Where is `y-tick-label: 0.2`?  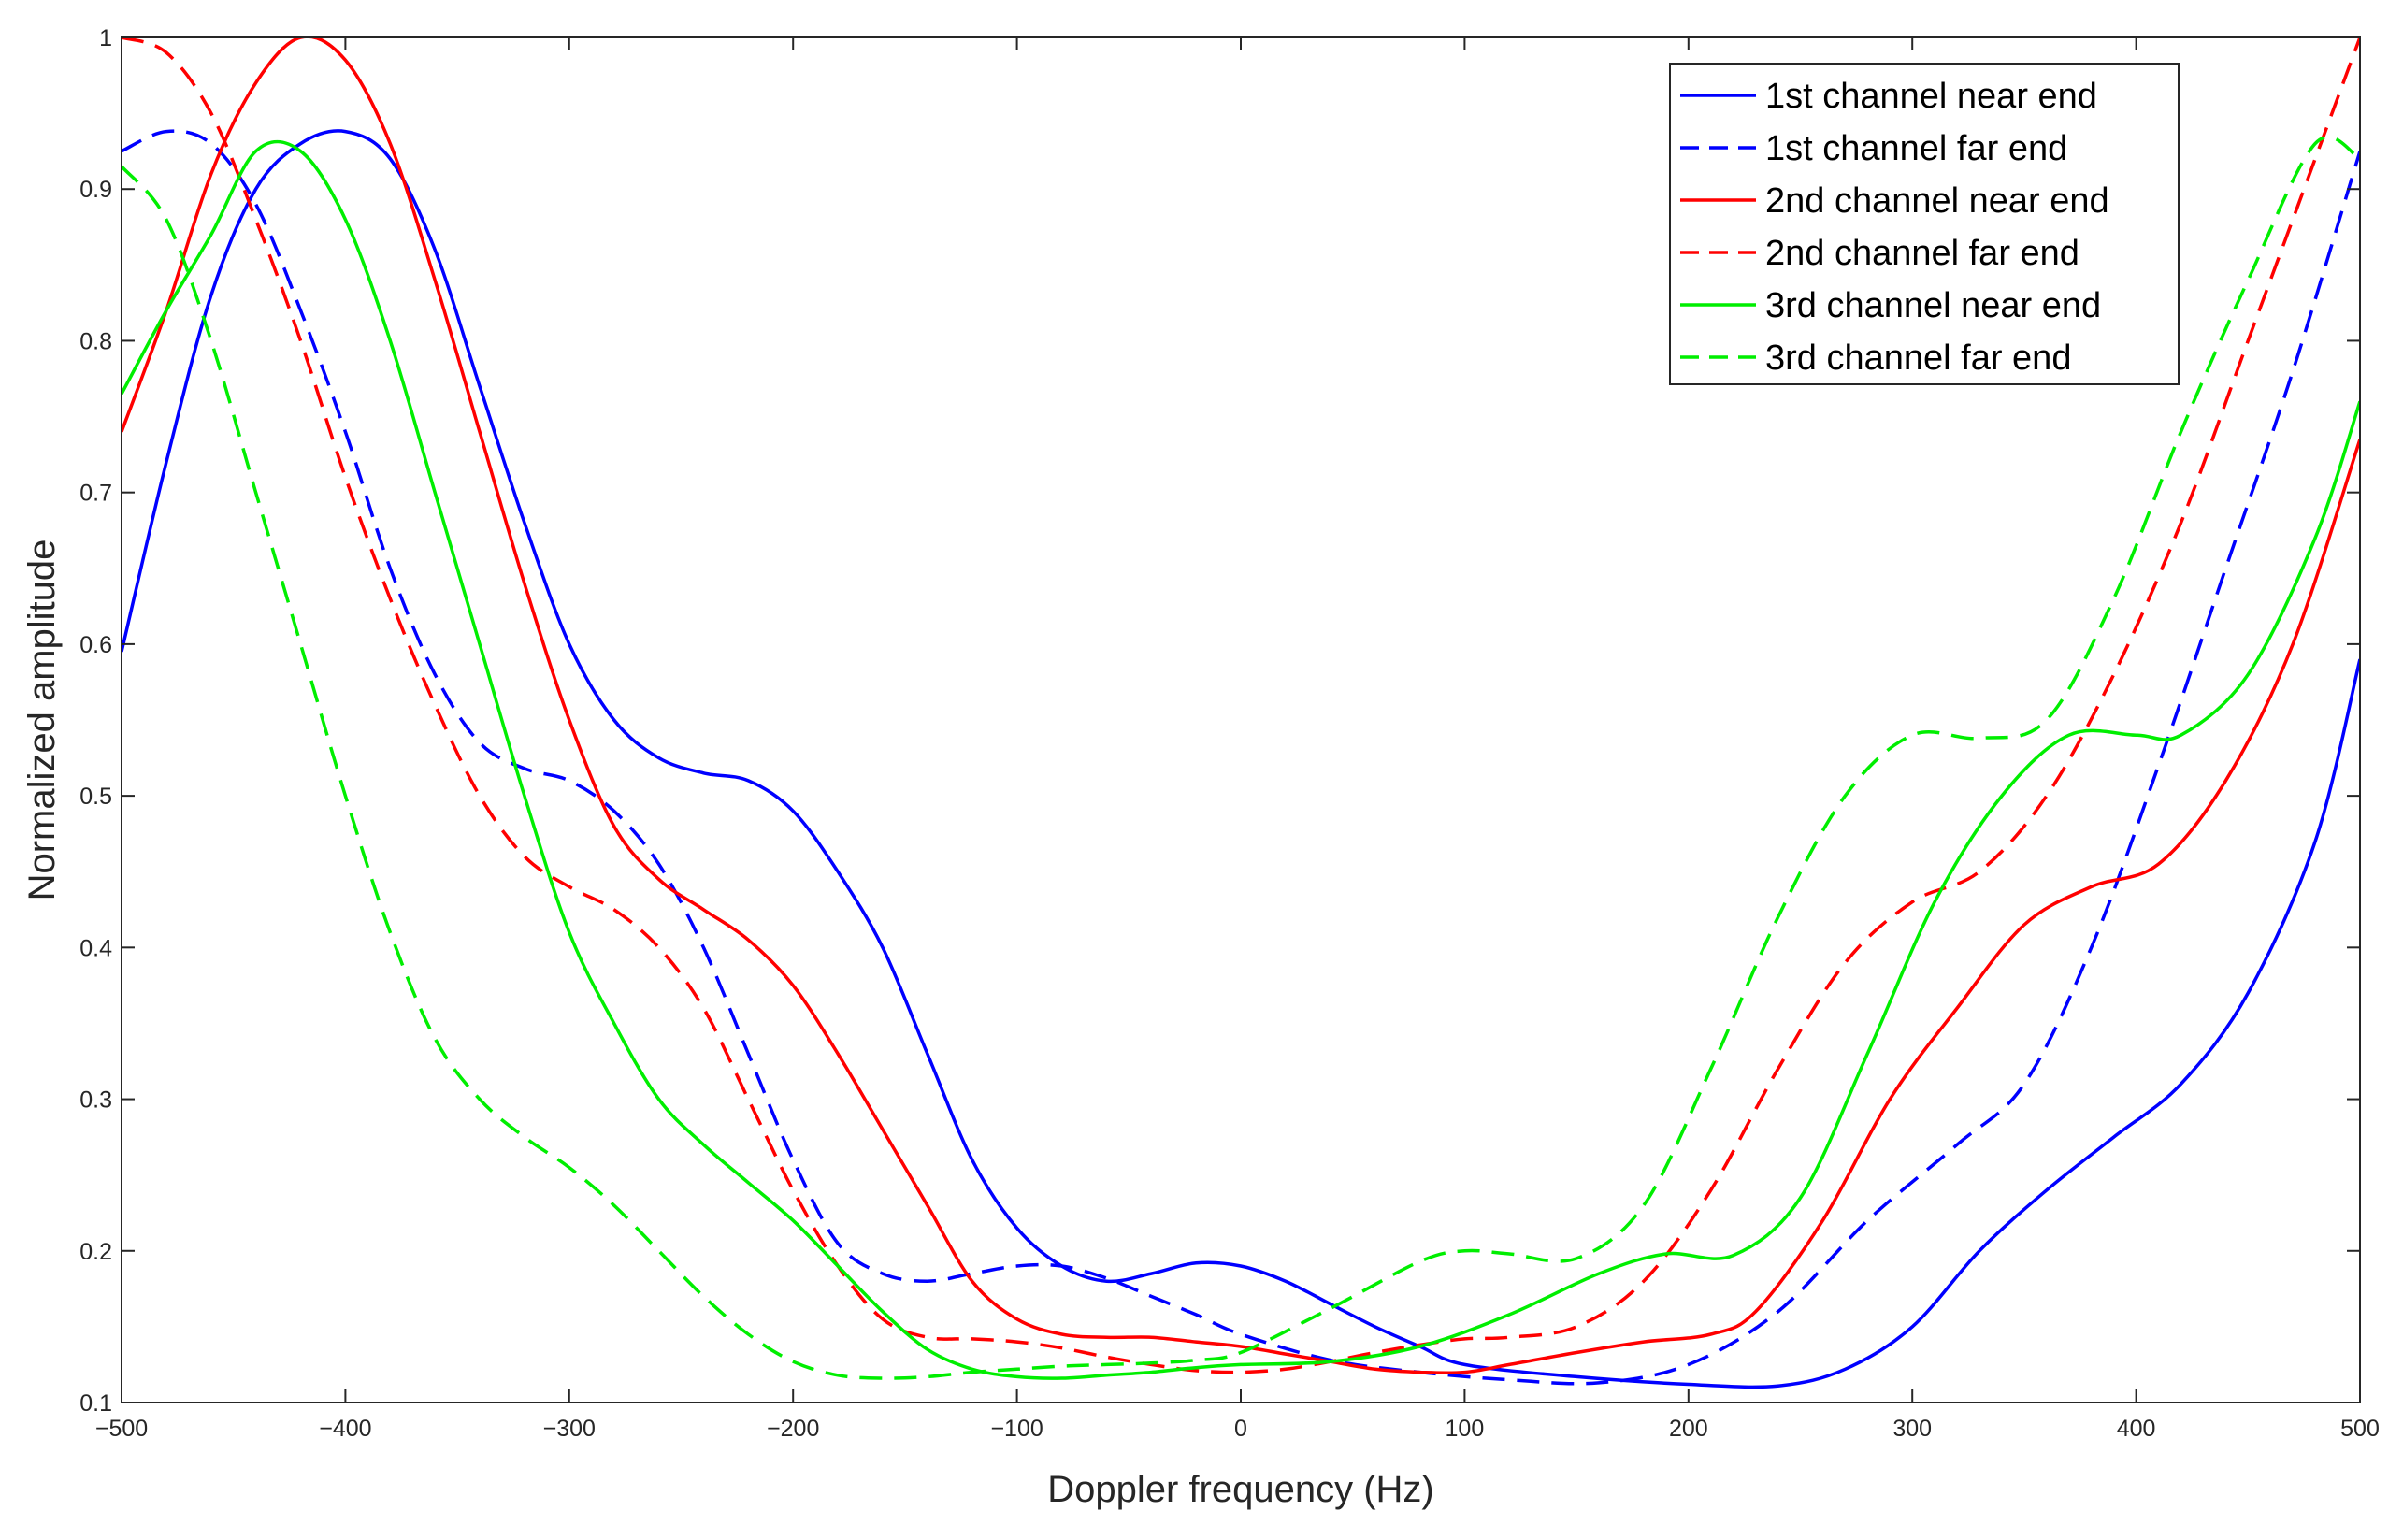
y-tick-label: 0.2 is located at coordinates (95, 1252).